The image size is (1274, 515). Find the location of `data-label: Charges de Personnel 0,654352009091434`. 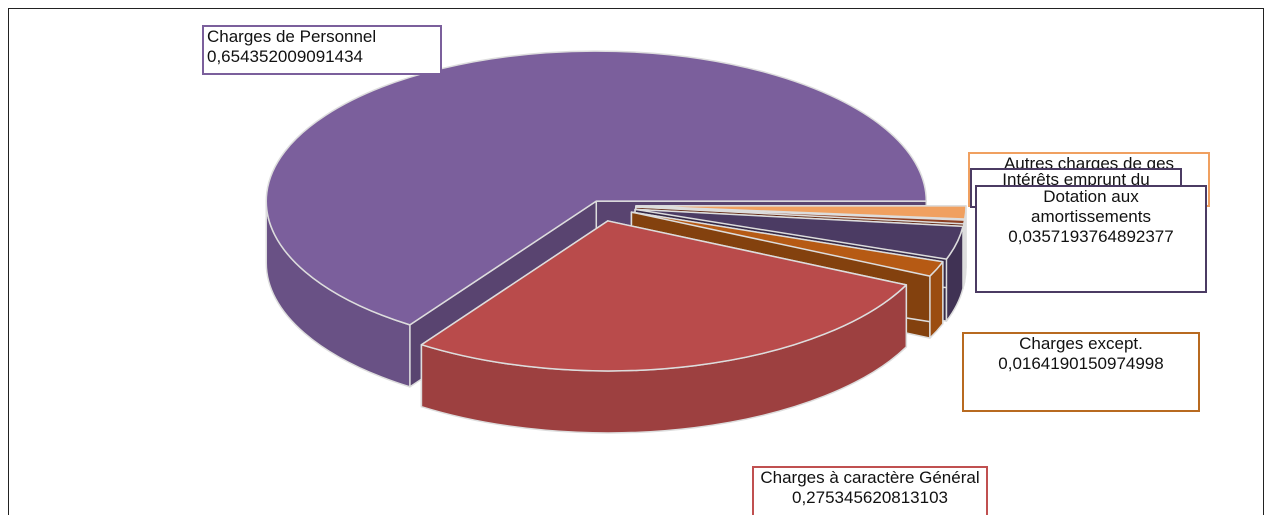

data-label: Charges de Personnel 0,654352009091434 is located at coordinates (322, 50).